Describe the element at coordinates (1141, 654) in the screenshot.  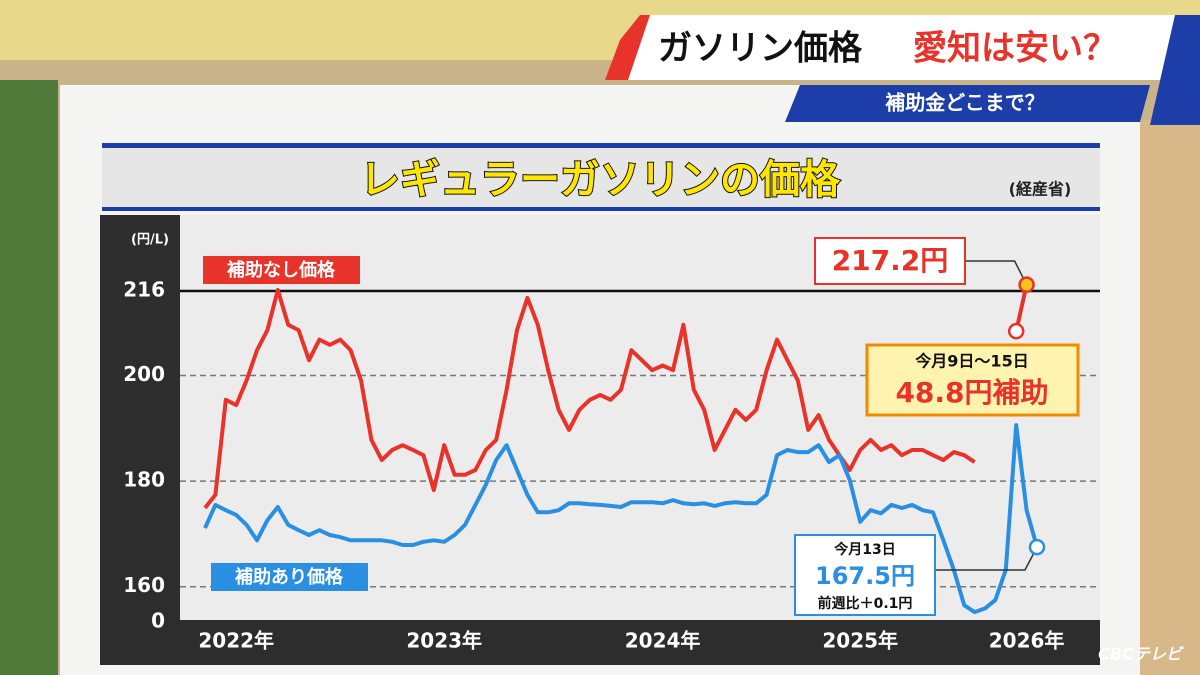
I see `logo: CBCテレビ` at that location.